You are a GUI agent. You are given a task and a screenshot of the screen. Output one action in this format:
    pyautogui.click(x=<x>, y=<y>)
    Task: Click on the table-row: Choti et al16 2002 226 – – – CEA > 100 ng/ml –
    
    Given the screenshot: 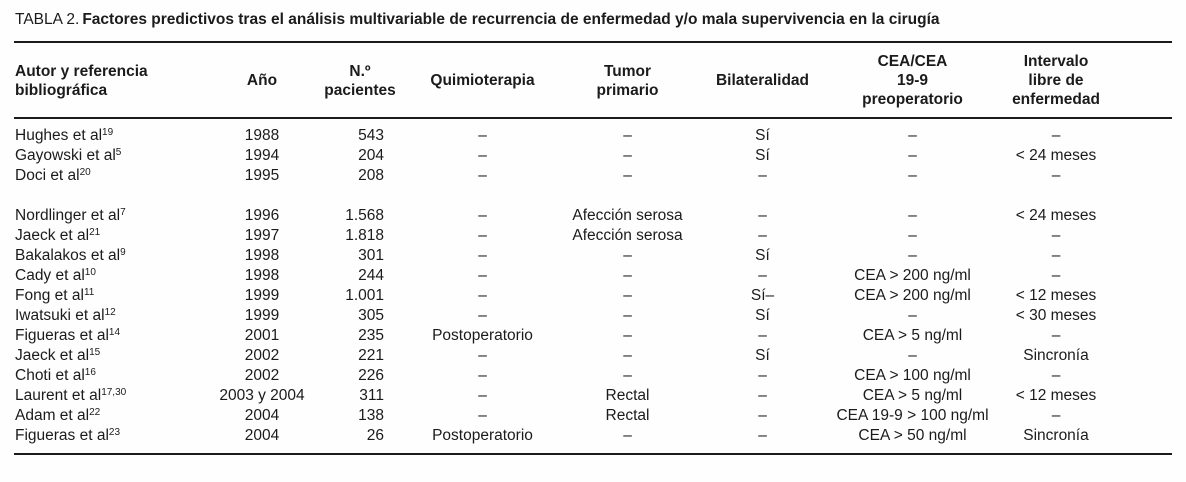 What is the action you would take?
    pyautogui.click(x=593, y=376)
    